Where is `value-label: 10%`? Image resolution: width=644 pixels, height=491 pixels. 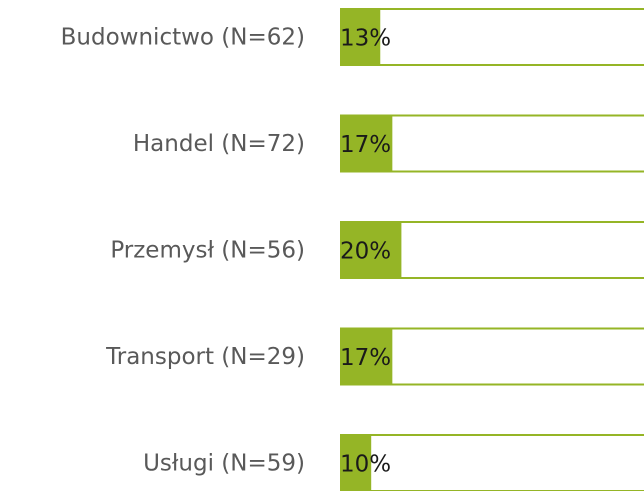
value-label: 10% is located at coordinates (365, 465).